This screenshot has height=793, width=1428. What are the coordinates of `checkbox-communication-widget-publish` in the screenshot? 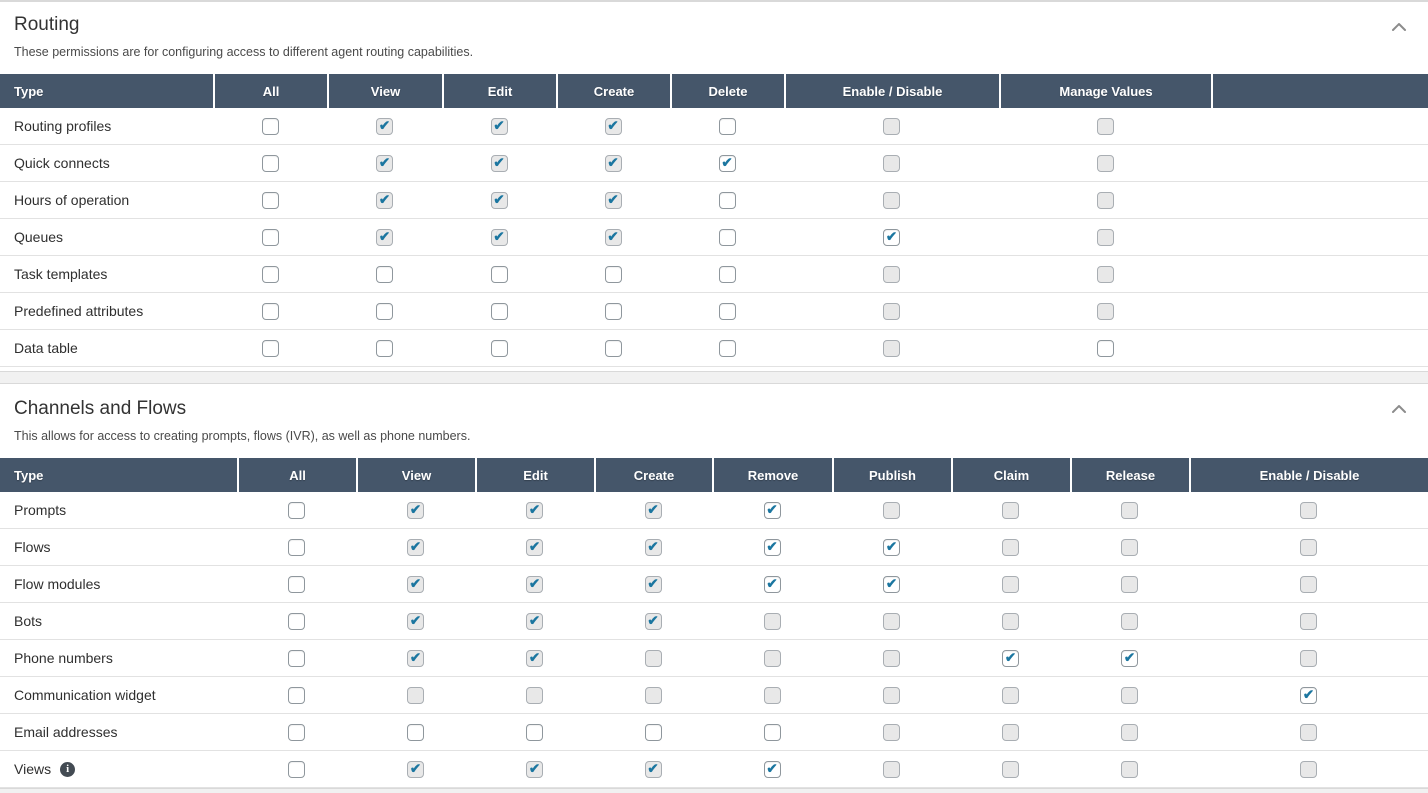 It's located at (891, 695).